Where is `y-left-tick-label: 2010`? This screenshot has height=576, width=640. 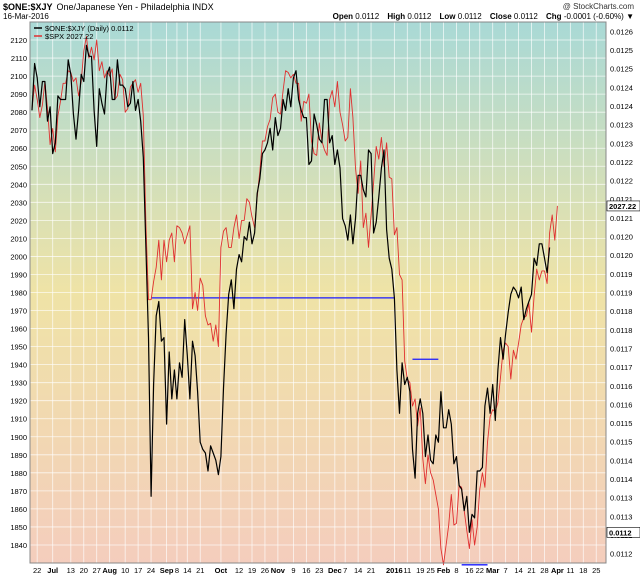
y-left-tick-label: 2010 is located at coordinates (18, 238).